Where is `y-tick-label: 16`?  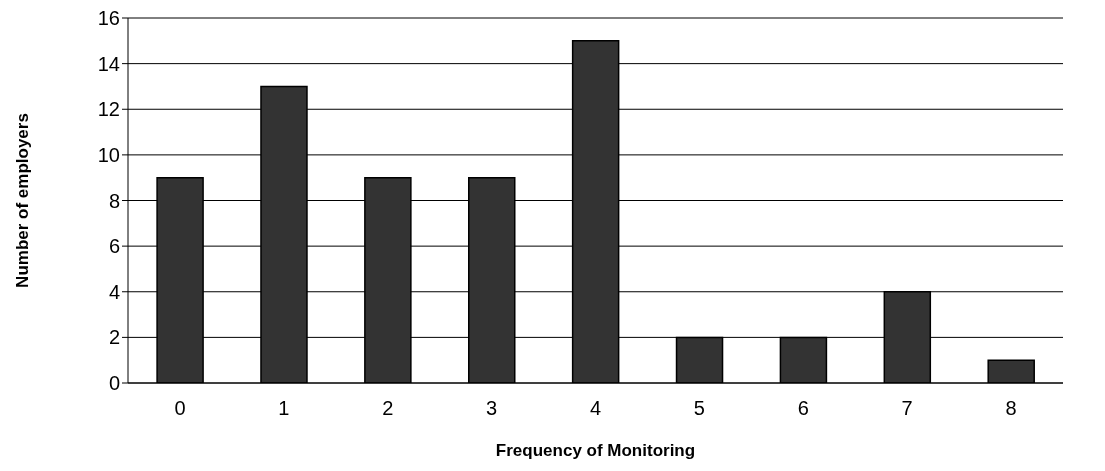
y-tick-label: 16 is located at coordinates (108, 18).